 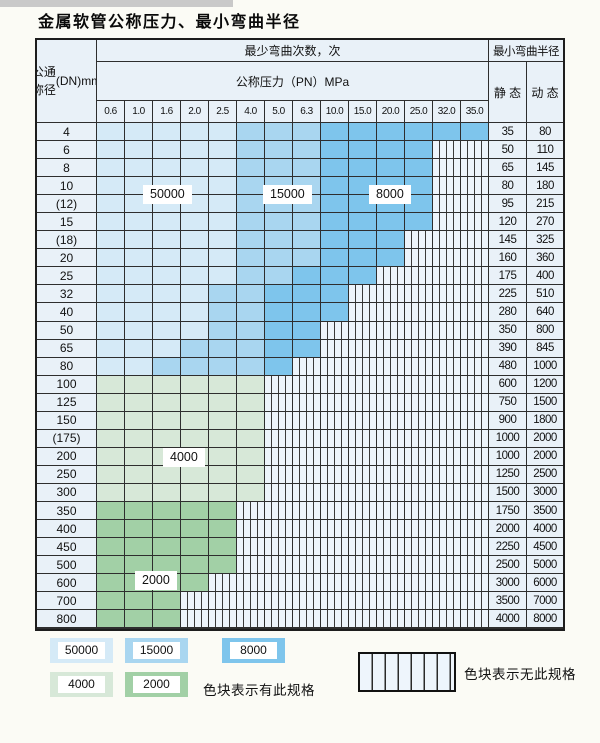 What do you see at coordinates (507, 150) in the screenshot?
I see `static-value-cell: 50` at bounding box center [507, 150].